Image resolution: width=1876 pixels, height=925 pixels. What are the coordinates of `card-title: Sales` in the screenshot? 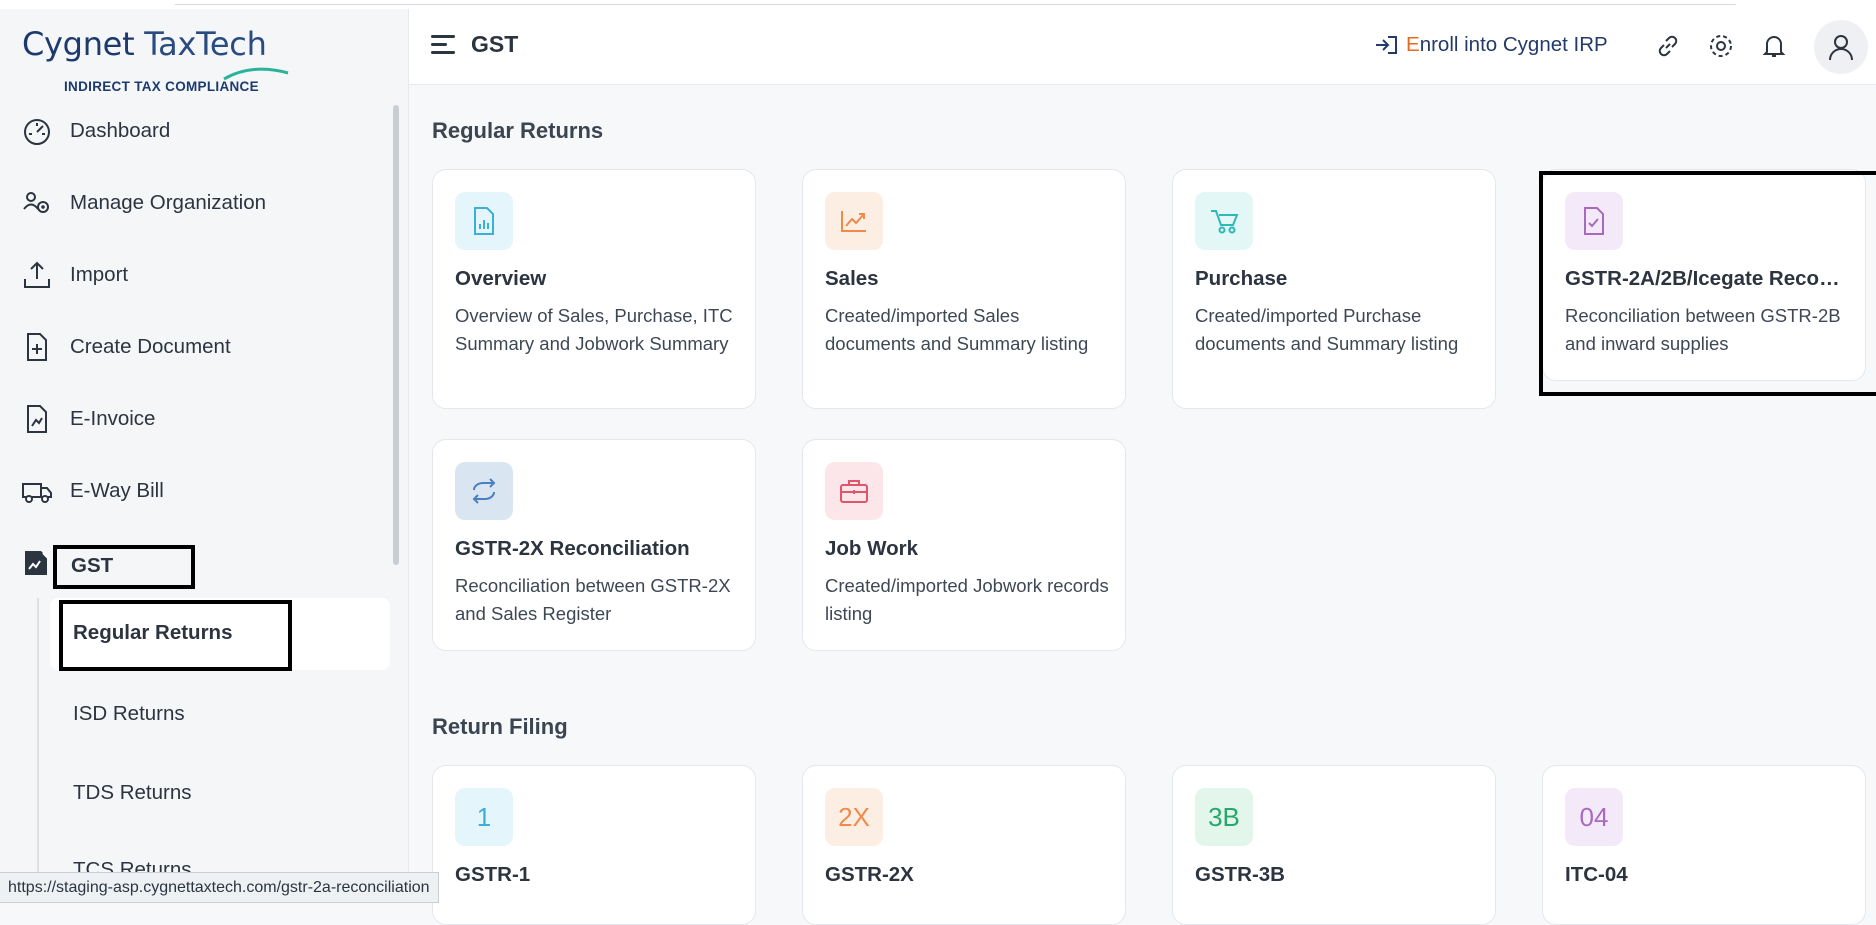 It's located at (852, 278).